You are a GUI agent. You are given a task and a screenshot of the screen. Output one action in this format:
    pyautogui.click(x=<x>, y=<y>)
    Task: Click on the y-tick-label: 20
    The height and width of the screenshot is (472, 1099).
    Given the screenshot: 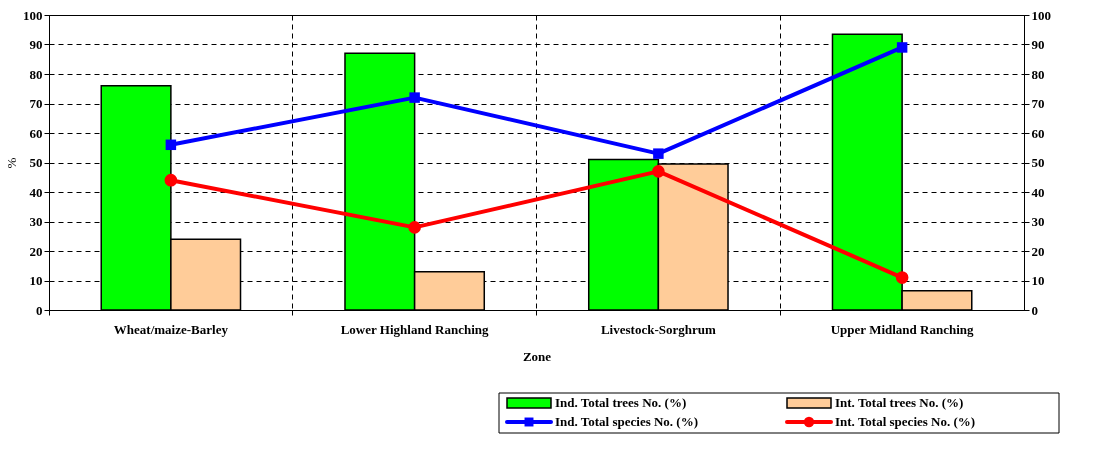 What is the action you would take?
    pyautogui.click(x=36, y=251)
    